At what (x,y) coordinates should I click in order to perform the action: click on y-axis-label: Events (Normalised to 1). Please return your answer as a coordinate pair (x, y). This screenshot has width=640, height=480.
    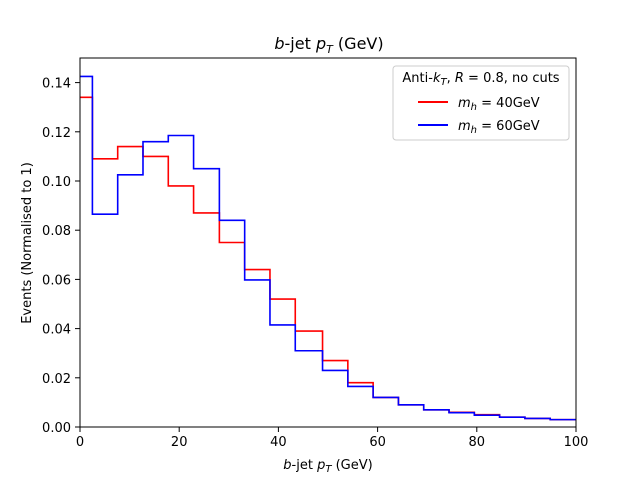
    Looking at the image, I should click on (27, 243).